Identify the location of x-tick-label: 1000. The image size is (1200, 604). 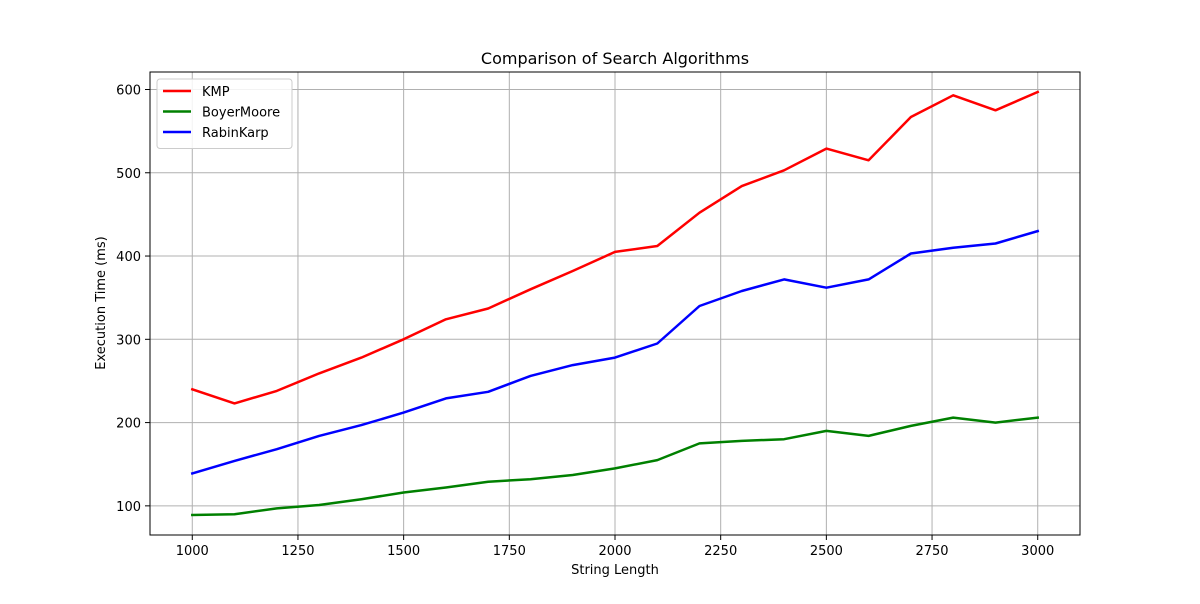
(192, 551).